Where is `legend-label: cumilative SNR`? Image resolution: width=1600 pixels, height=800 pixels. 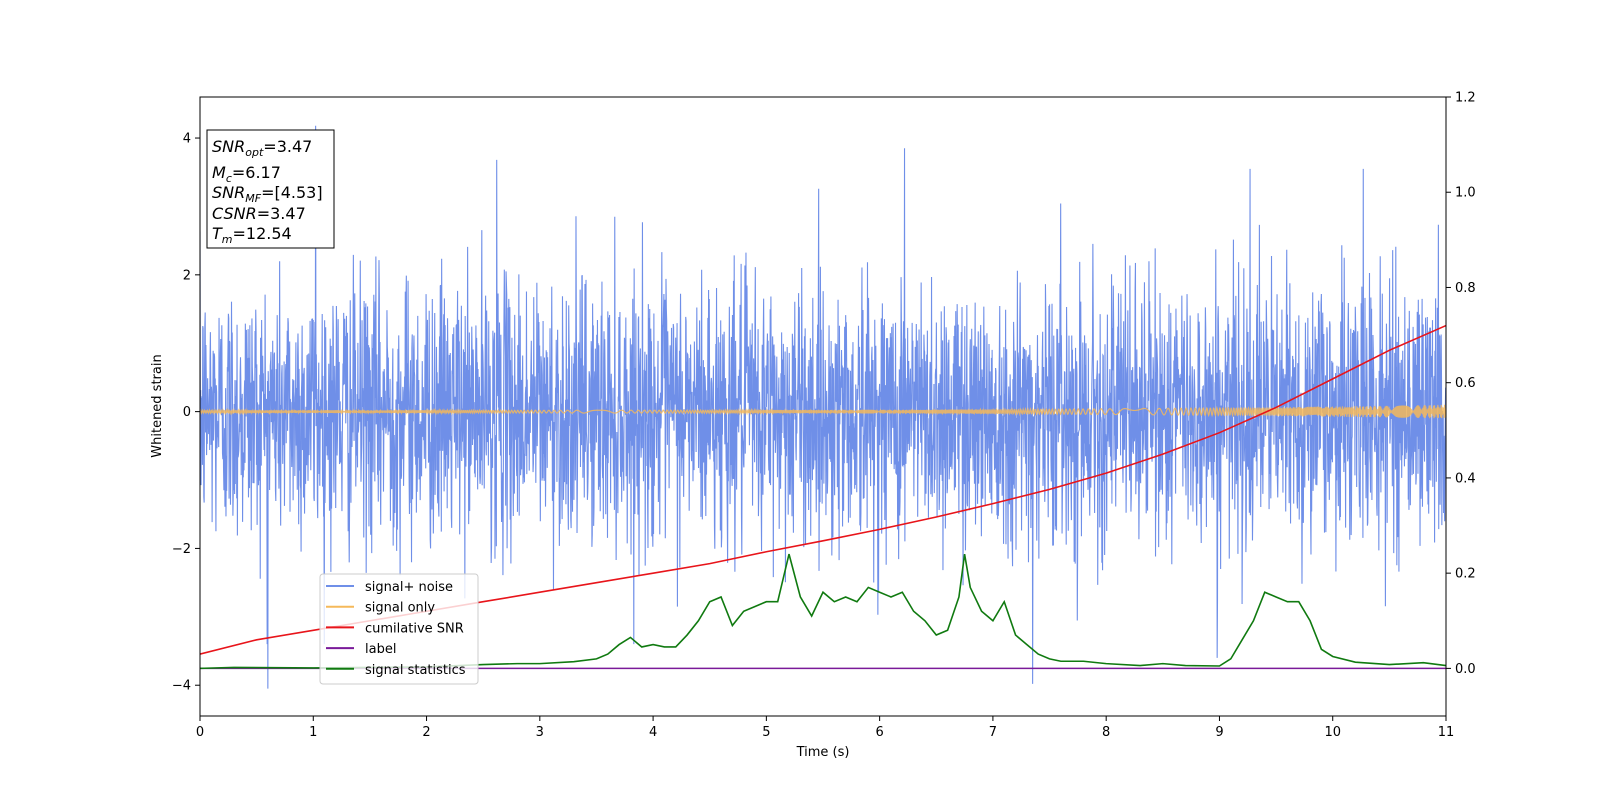 legend-label: cumilative SNR is located at coordinates (414, 628).